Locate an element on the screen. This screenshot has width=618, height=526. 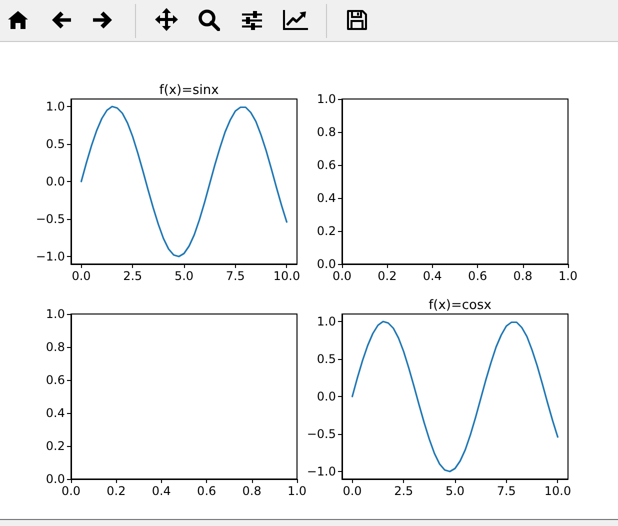
chart-title: f(x)=sinx is located at coordinates (189, 90).